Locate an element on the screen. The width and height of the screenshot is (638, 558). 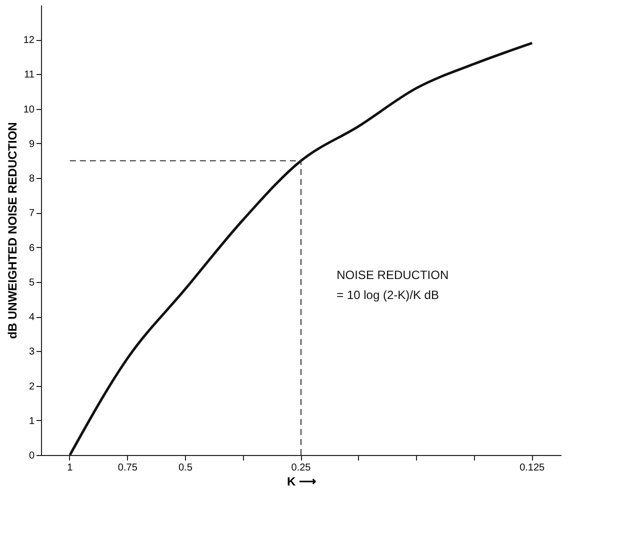
y-tick-label: 7 is located at coordinates (31, 214).